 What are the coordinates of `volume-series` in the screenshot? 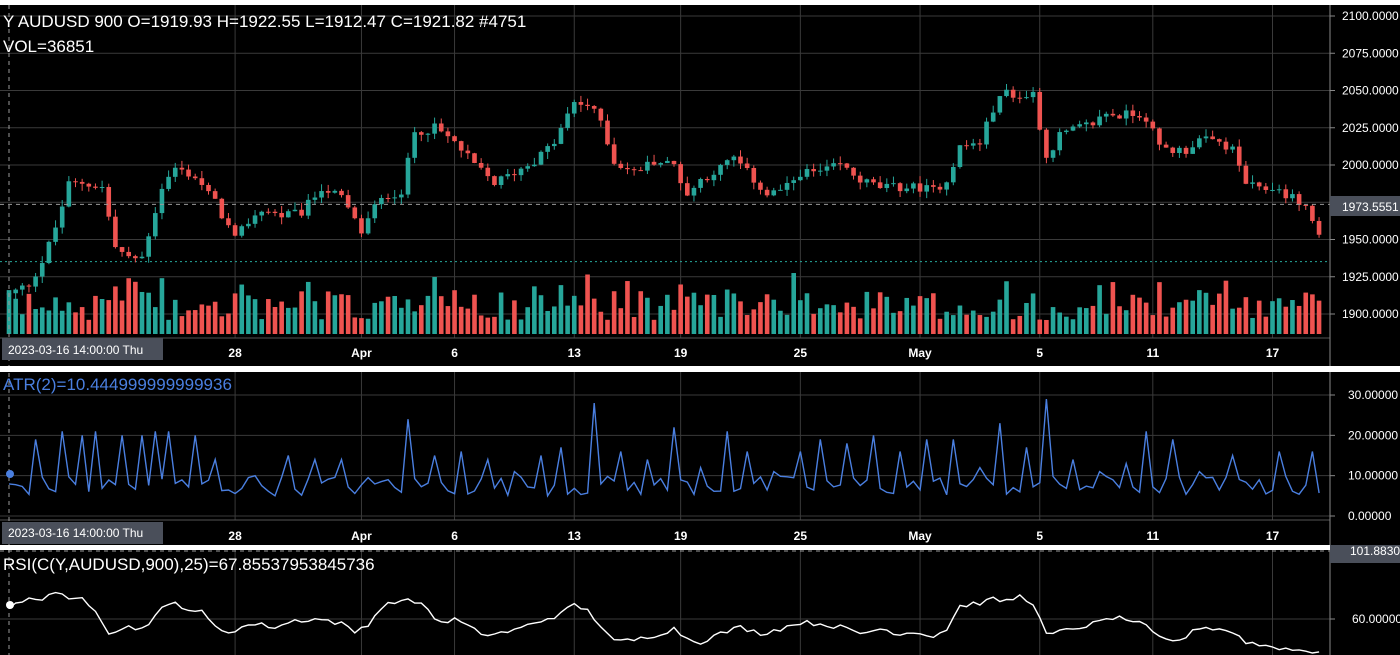 It's located at (664, 303).